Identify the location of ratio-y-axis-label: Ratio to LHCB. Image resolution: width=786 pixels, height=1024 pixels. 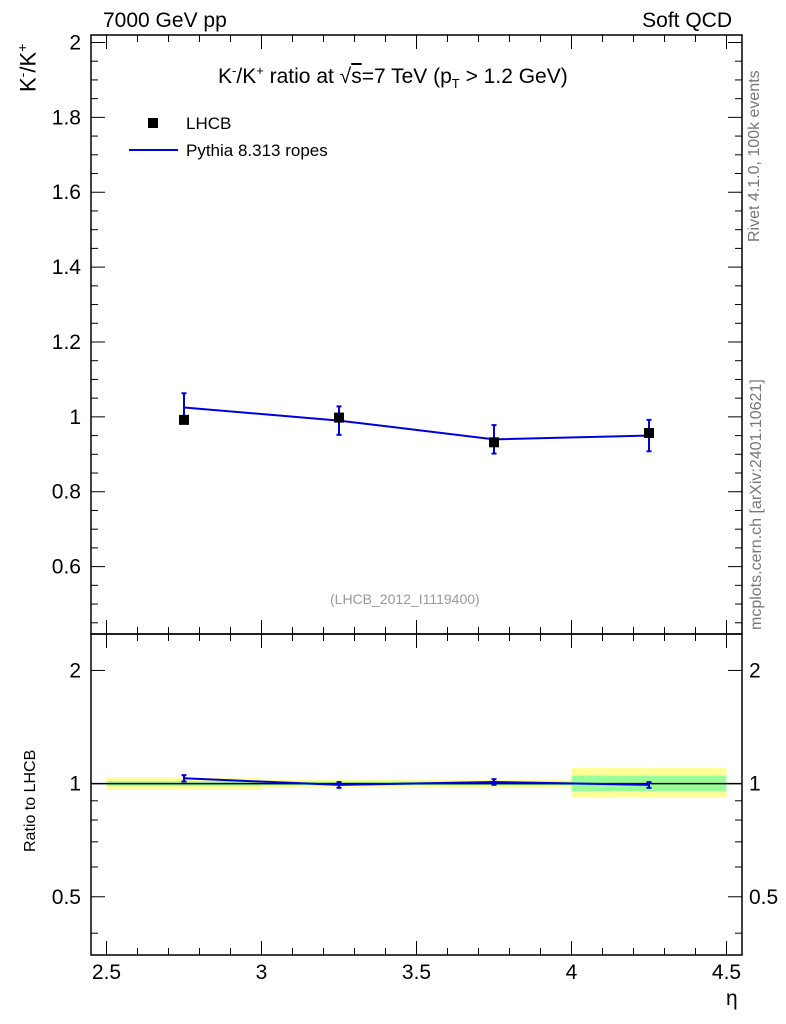
(30, 800).